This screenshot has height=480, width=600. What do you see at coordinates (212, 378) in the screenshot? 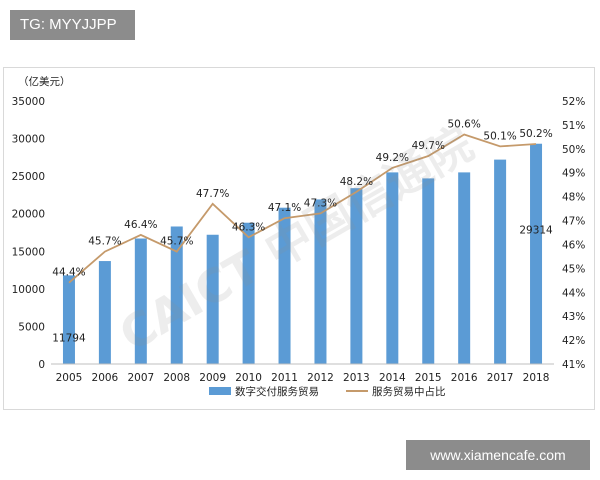
I see `x-tick-label: 2009` at bounding box center [212, 378].